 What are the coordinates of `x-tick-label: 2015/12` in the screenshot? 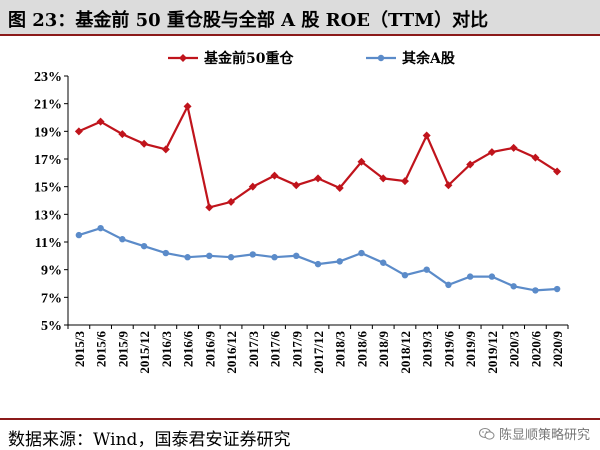 It's located at (144, 352).